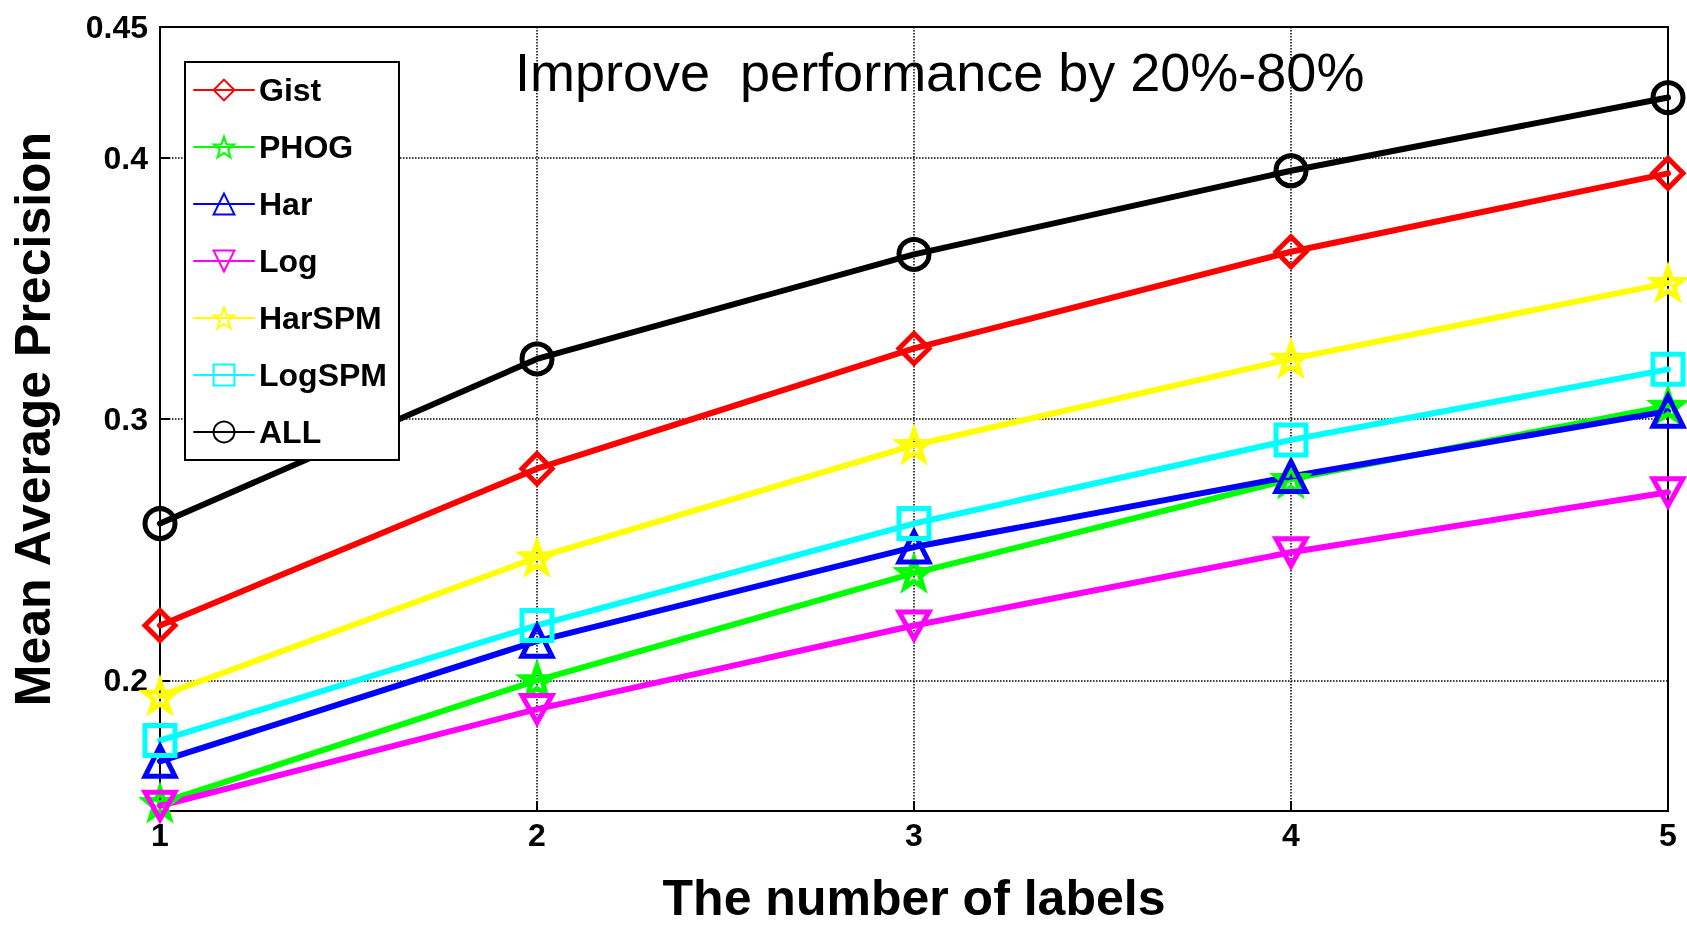 This screenshot has height=928, width=1687. Describe the element at coordinates (1291, 835) in the screenshot. I see `x-tick-label: 4` at that location.